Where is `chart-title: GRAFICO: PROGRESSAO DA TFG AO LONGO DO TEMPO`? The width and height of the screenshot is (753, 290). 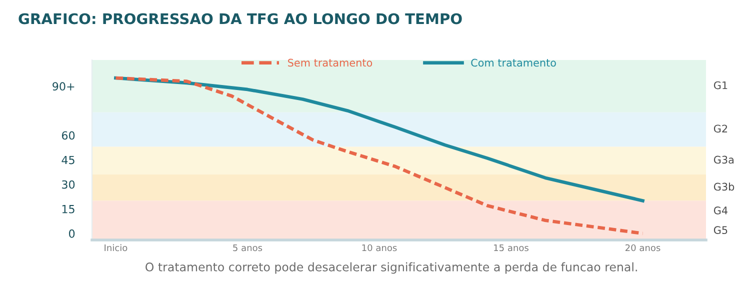
chart-title: GRAFICO: PROGRESSAO DA TFG AO LONGO DO TEMPO is located at coordinates (240, 18).